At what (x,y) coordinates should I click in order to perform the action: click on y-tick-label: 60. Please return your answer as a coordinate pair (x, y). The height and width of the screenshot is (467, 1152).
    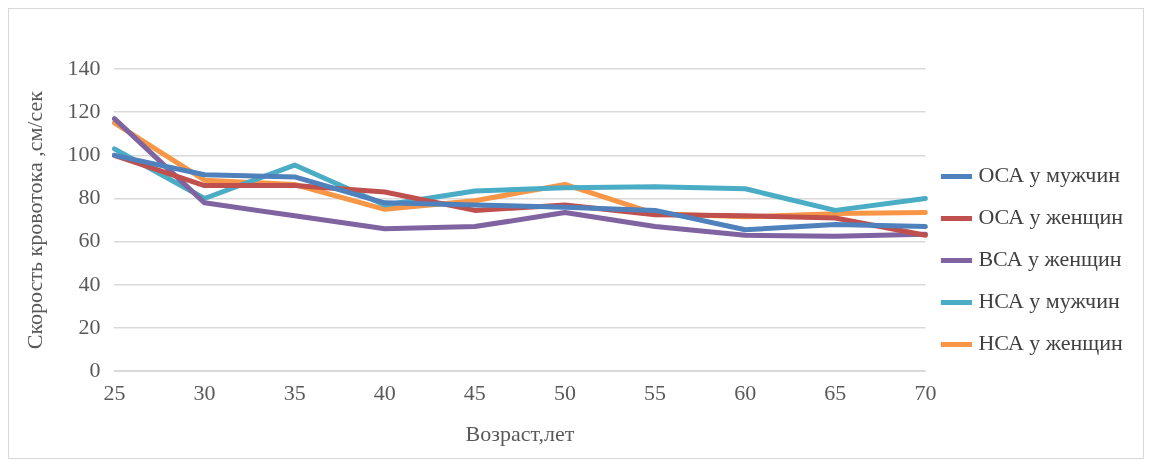
    Looking at the image, I should click on (89, 240).